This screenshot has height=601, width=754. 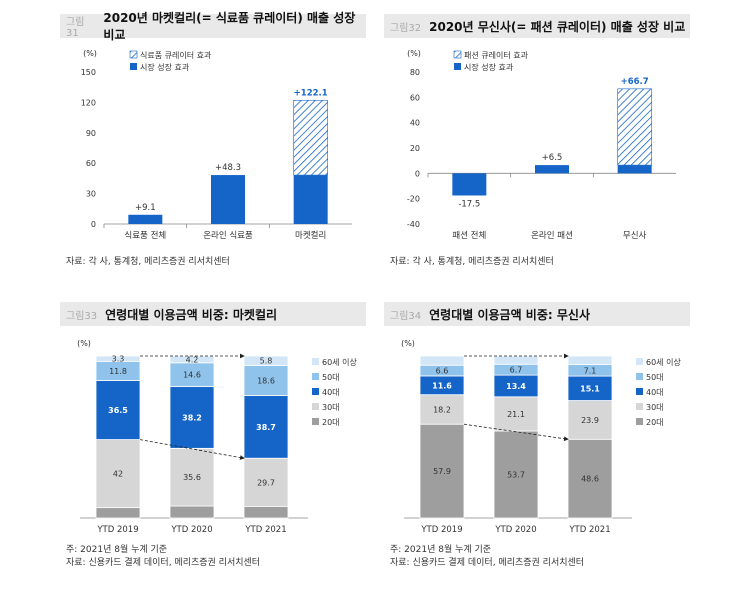 I want to click on segment-50대, so click(x=266, y=380).